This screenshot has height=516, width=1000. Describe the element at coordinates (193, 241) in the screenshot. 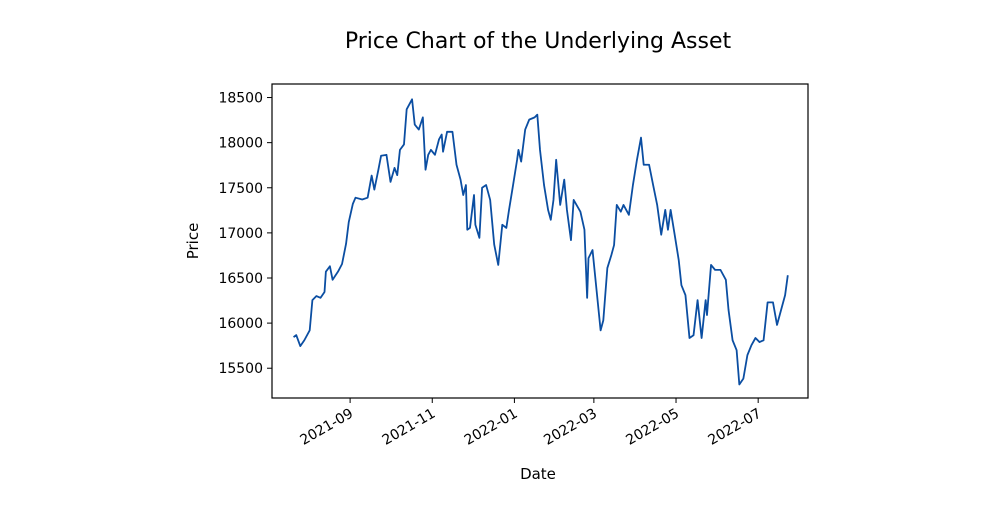

I see `y-axis-label: Price` at that location.